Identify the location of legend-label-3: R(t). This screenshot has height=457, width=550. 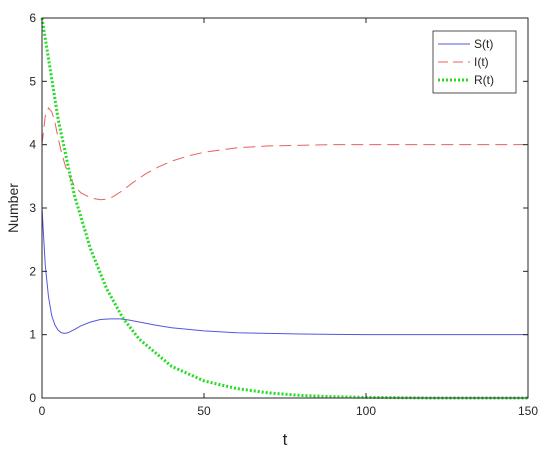
(484, 80).